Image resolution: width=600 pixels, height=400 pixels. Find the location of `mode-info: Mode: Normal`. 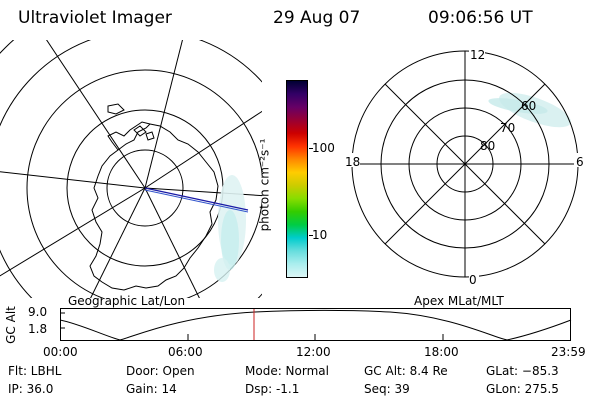

mode-info: Mode: Normal is located at coordinates (287, 371).